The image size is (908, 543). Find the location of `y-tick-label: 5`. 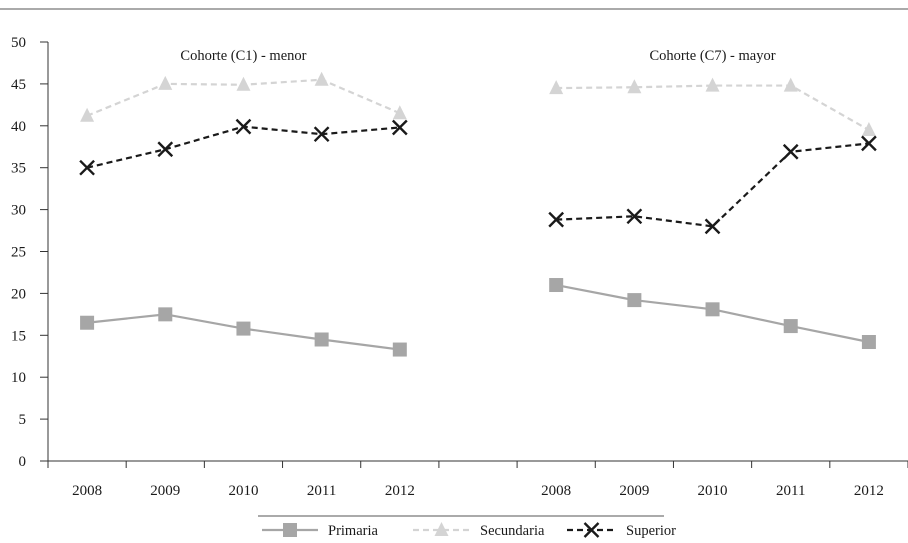

y-tick-label: 5 is located at coordinates (23, 420).